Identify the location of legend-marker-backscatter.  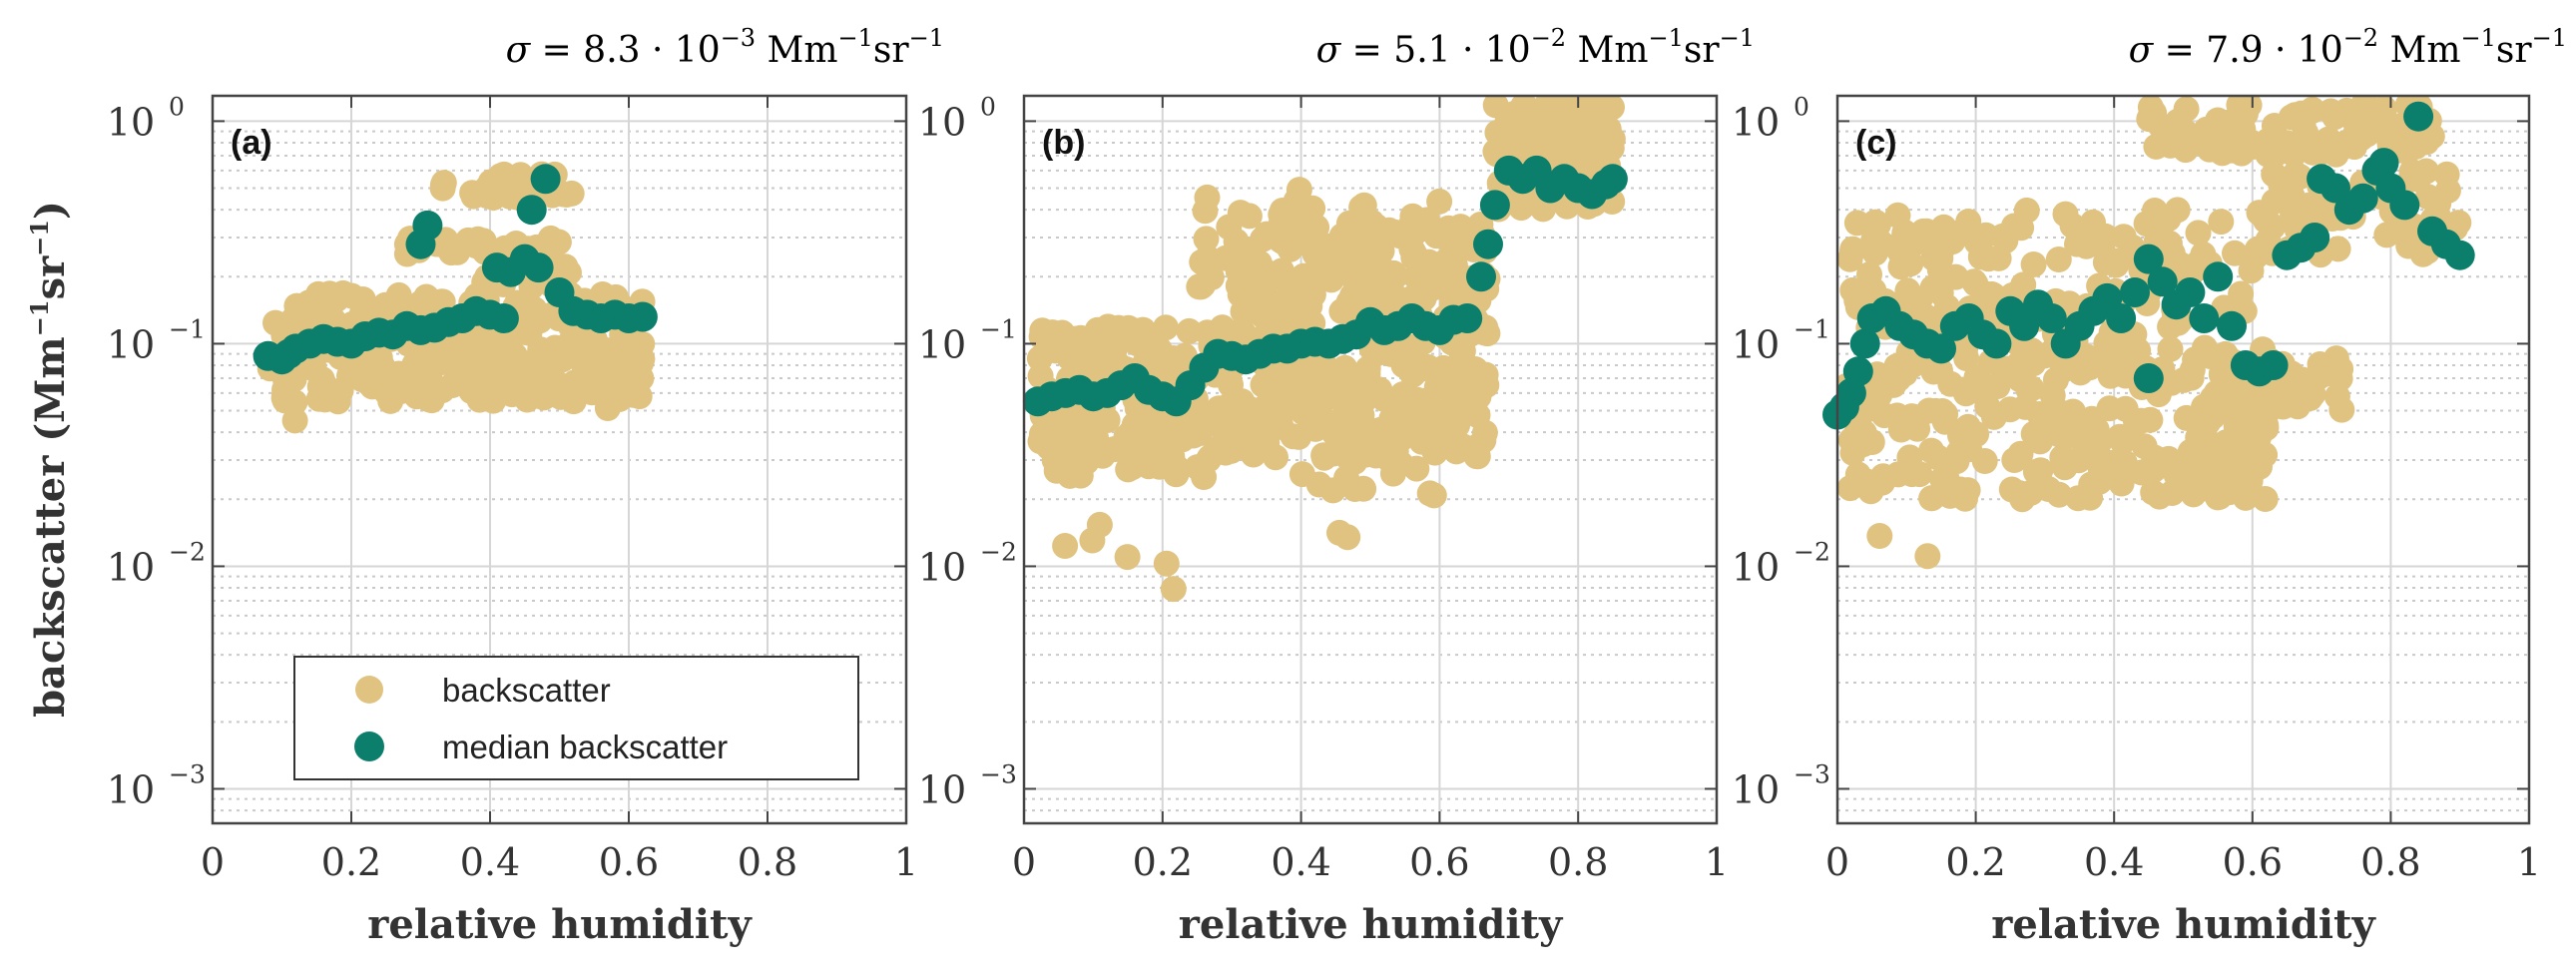
(369, 690).